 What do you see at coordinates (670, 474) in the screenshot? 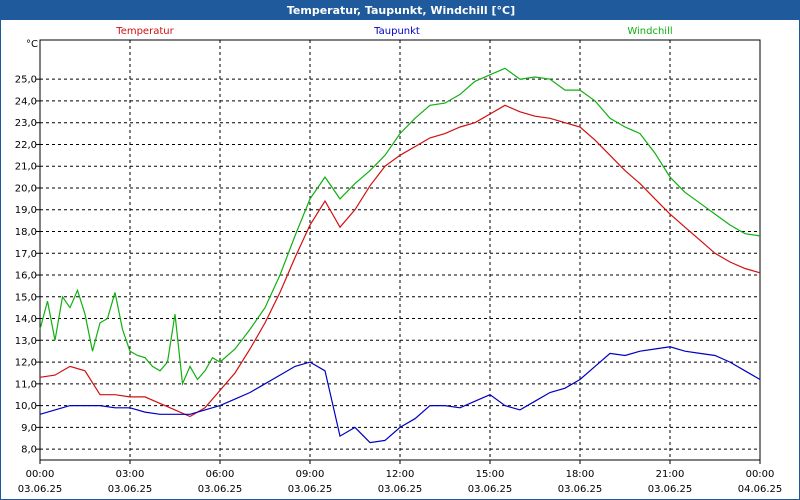
I see `x-tick-time-label: 21:00` at bounding box center [670, 474].